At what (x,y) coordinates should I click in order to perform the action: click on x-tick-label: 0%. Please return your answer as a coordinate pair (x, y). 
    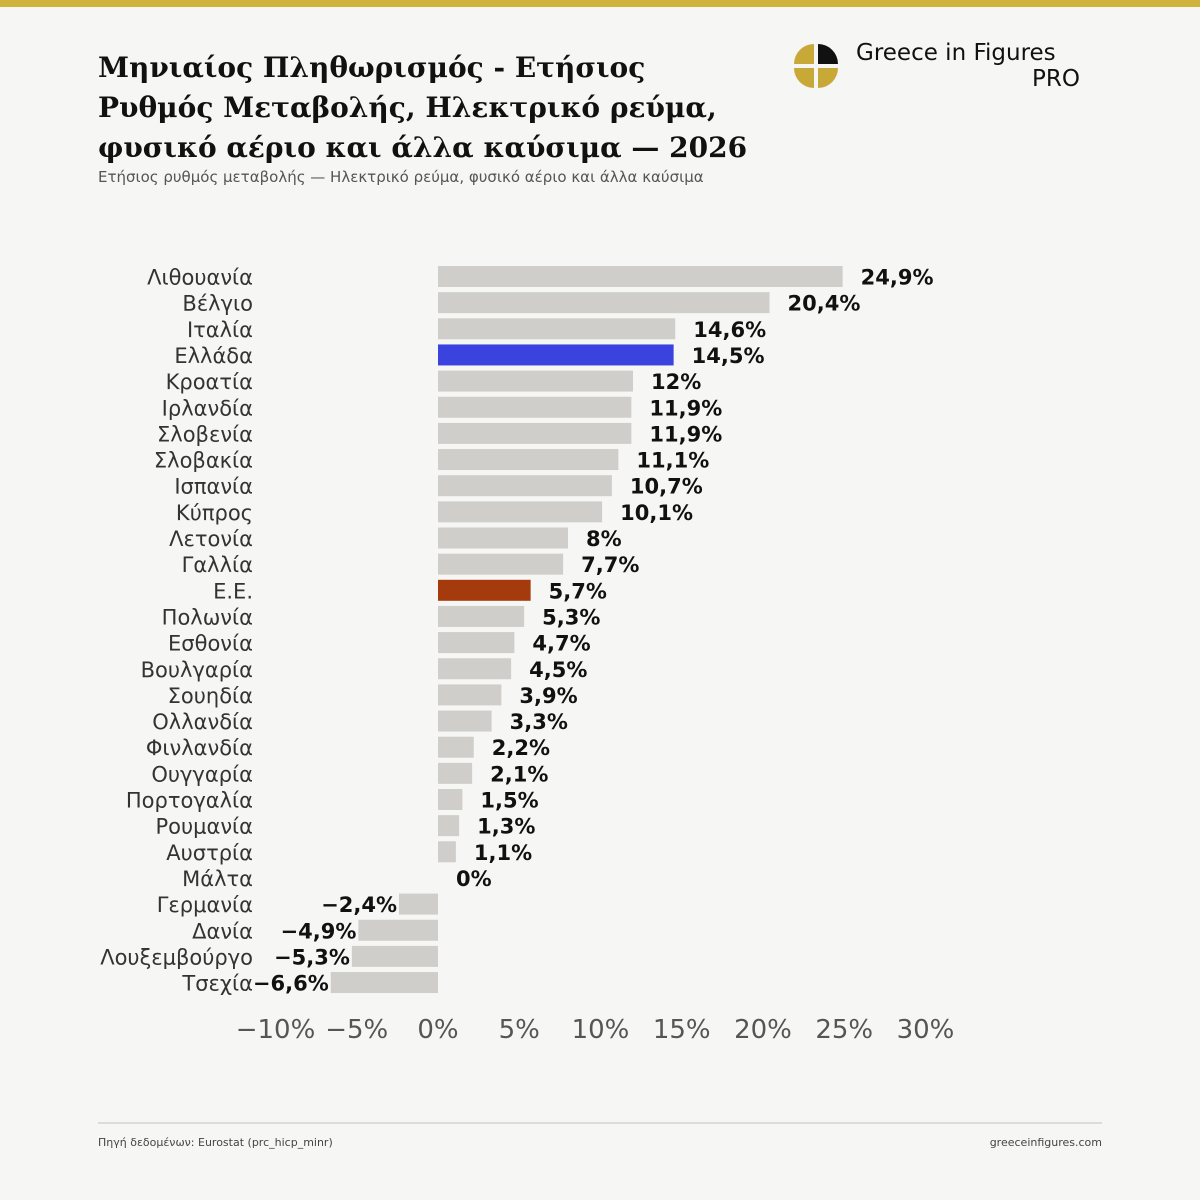
    Looking at the image, I should click on (437, 1030).